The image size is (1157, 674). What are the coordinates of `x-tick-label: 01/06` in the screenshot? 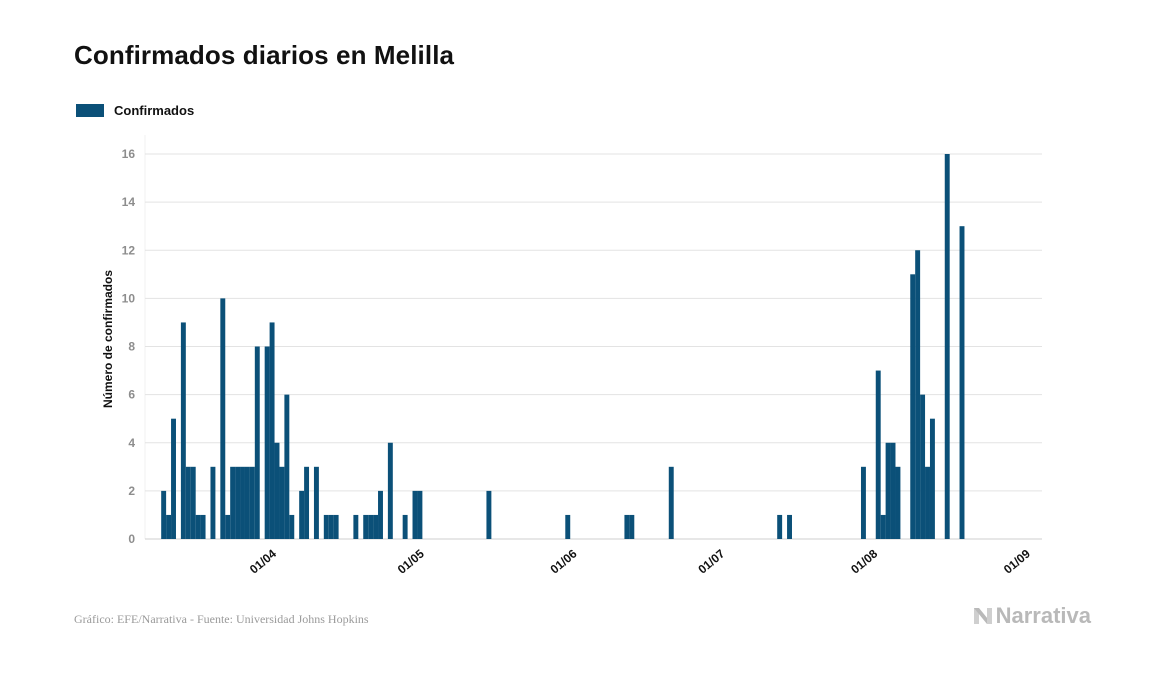 It's located at (564, 561).